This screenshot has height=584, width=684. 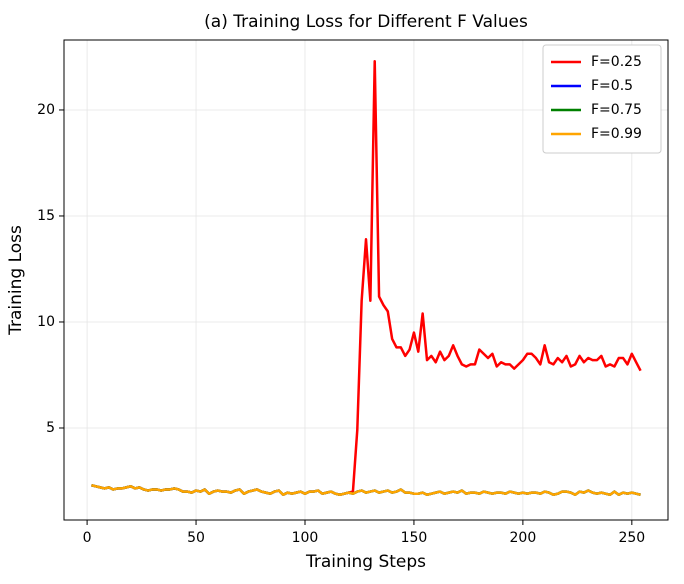 What do you see at coordinates (16, 280) in the screenshot?
I see `y-axis-label: Training Loss` at bounding box center [16, 280].